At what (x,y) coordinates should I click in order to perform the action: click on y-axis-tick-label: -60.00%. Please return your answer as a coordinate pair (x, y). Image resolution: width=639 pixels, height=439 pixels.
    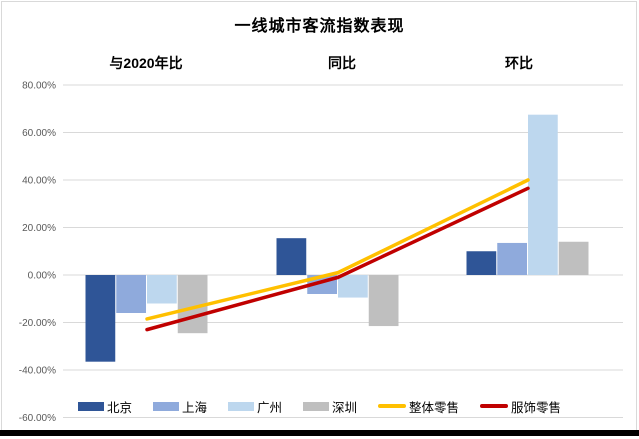
    Looking at the image, I should click on (37, 418).